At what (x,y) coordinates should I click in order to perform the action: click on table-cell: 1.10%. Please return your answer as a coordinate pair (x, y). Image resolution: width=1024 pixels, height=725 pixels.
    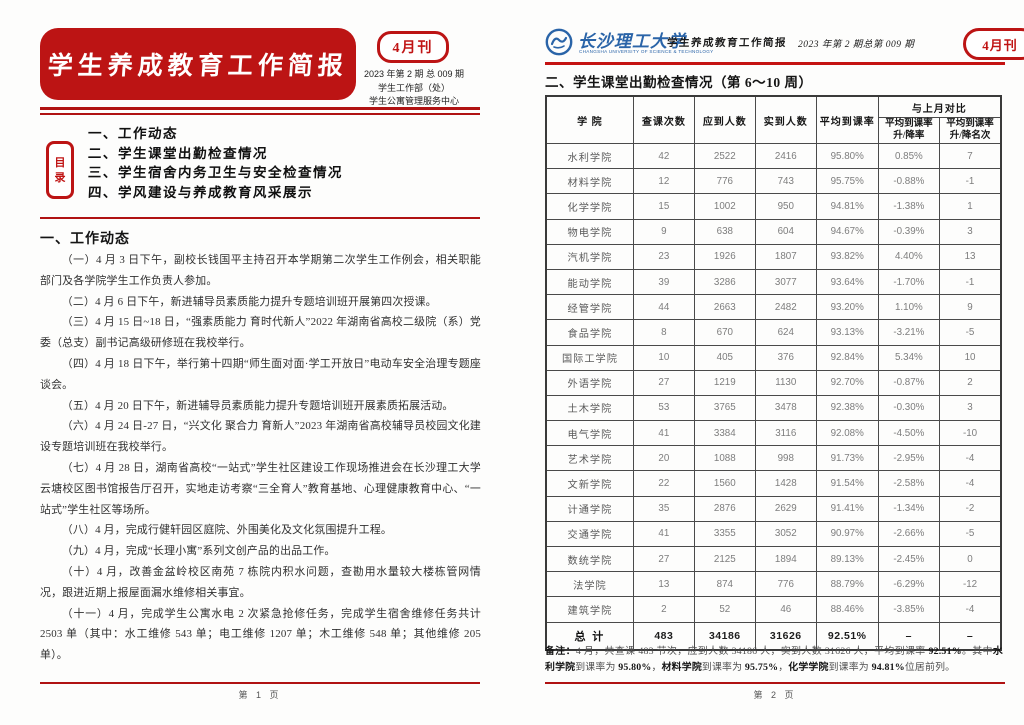
    Looking at the image, I should click on (909, 307).